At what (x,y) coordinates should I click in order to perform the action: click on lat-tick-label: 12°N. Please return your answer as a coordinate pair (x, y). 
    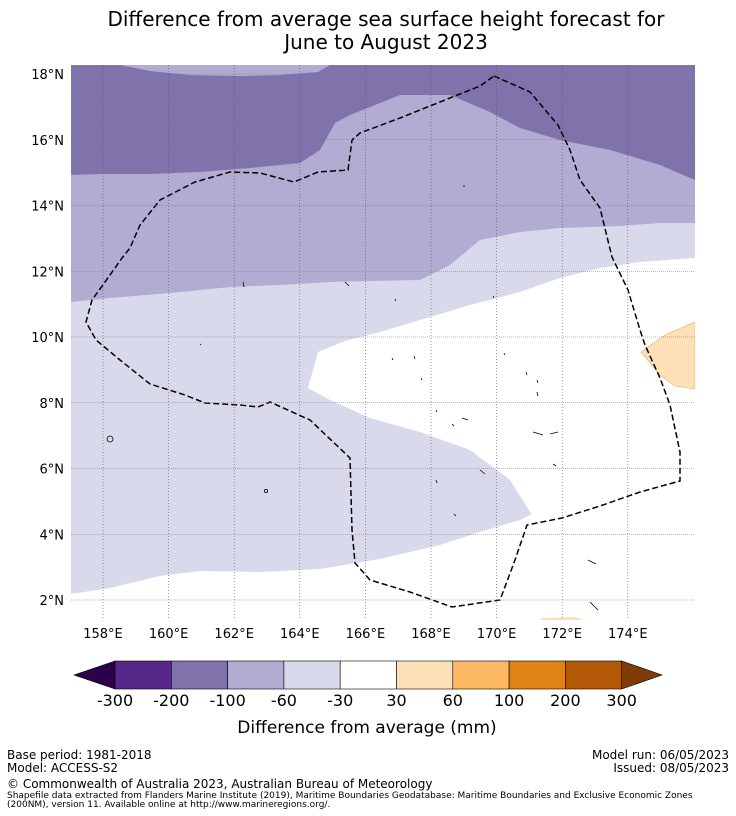
    Looking at the image, I should click on (47, 272).